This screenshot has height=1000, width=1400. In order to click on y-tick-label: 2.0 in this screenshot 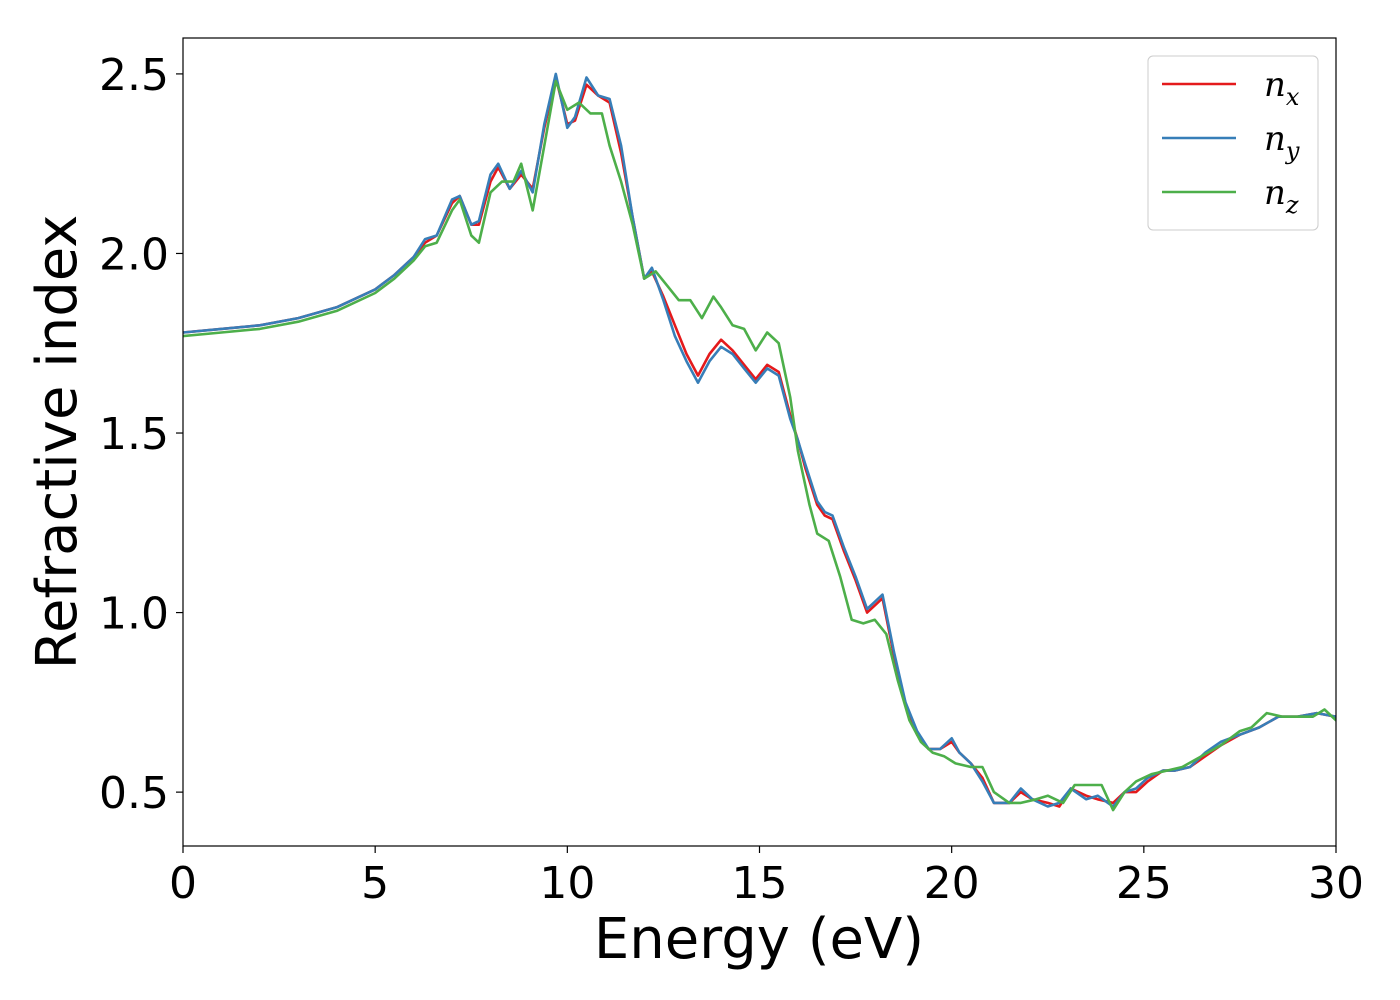, I will do `click(134, 254)`.